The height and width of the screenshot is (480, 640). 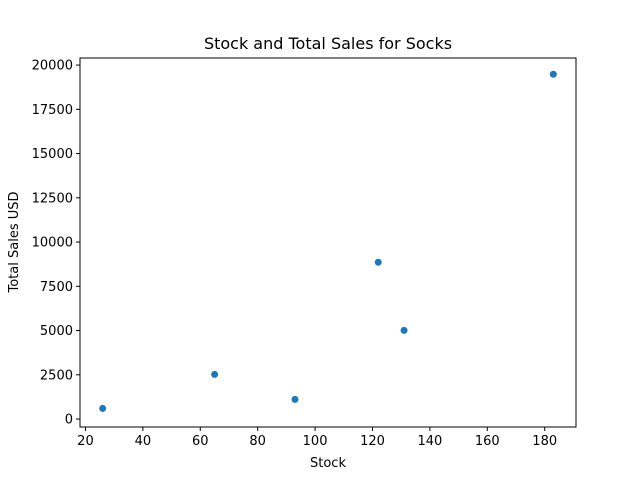 What do you see at coordinates (315, 441) in the screenshot?
I see `x-tick-label: 100` at bounding box center [315, 441].